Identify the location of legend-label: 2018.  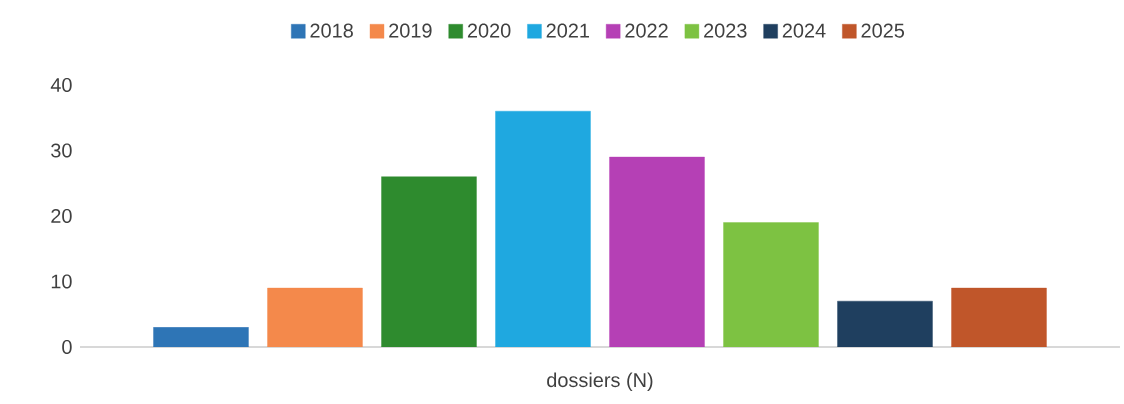
(331, 30).